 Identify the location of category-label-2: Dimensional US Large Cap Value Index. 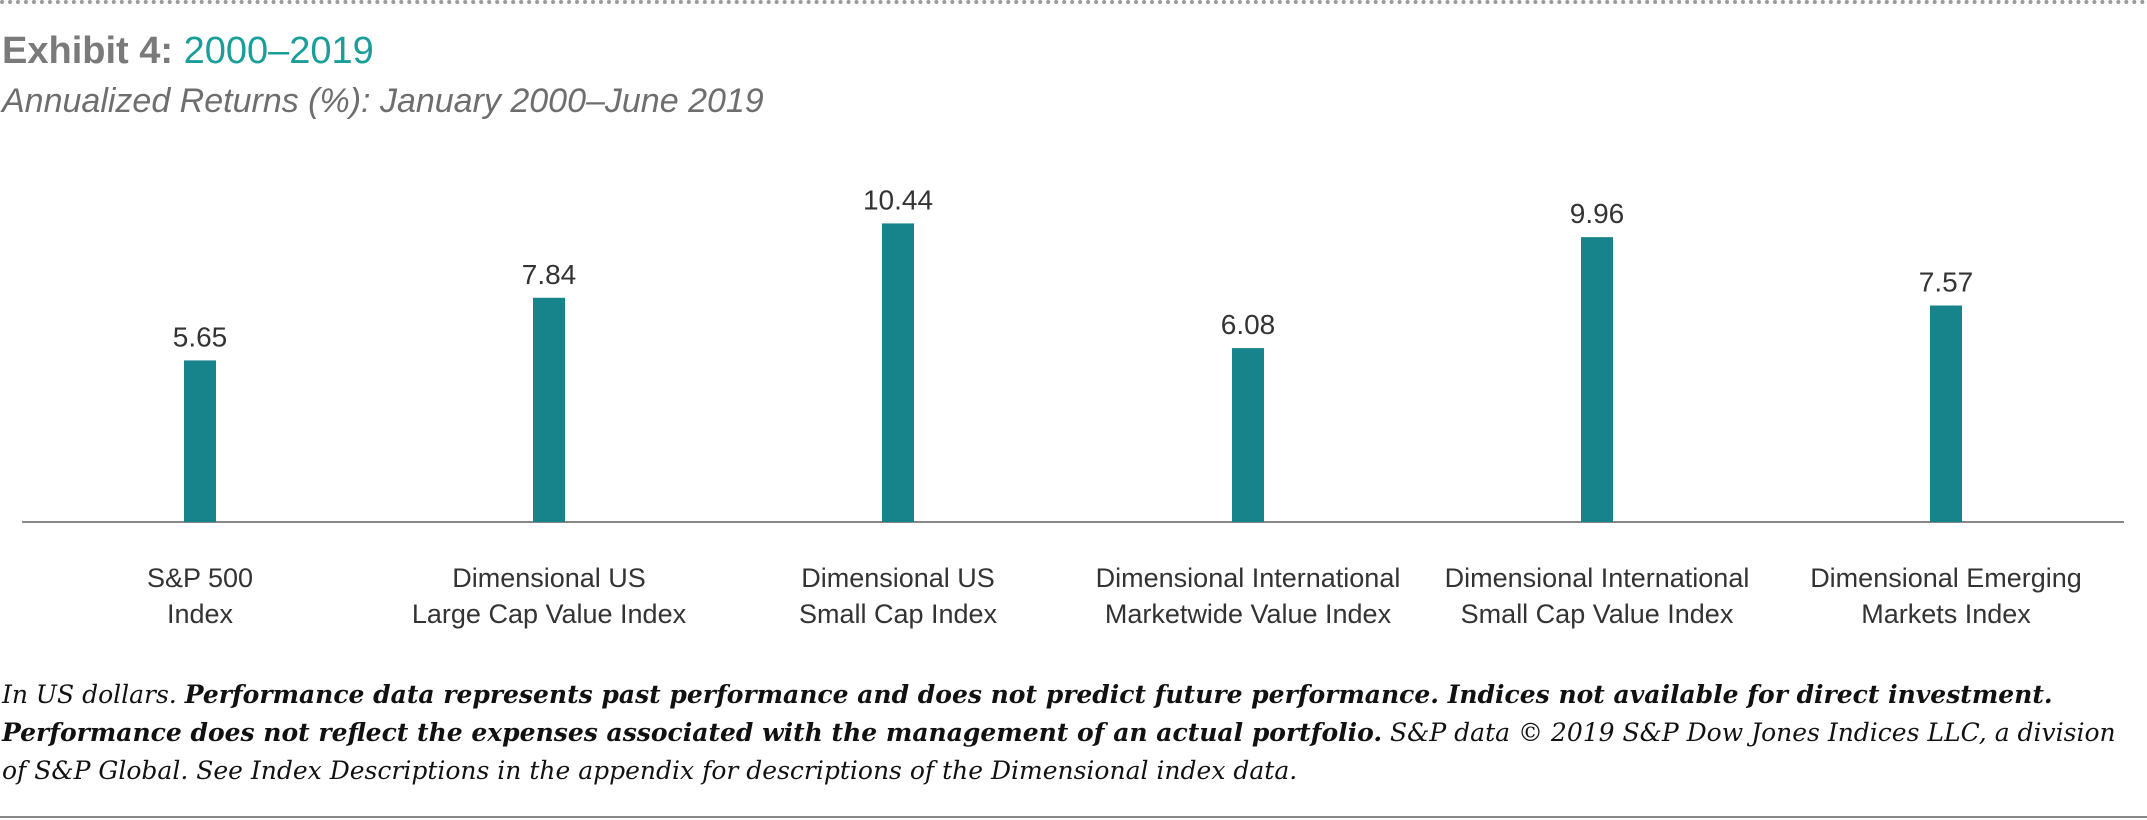
(549, 596).